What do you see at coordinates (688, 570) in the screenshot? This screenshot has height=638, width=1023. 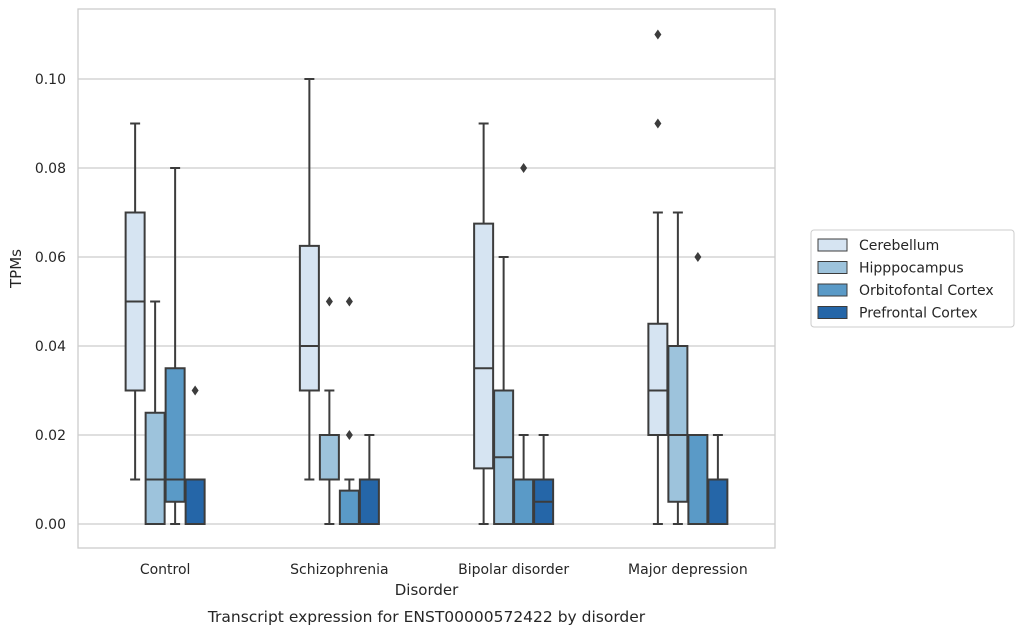 I see `x-tick-label: Major depression` at bounding box center [688, 570].